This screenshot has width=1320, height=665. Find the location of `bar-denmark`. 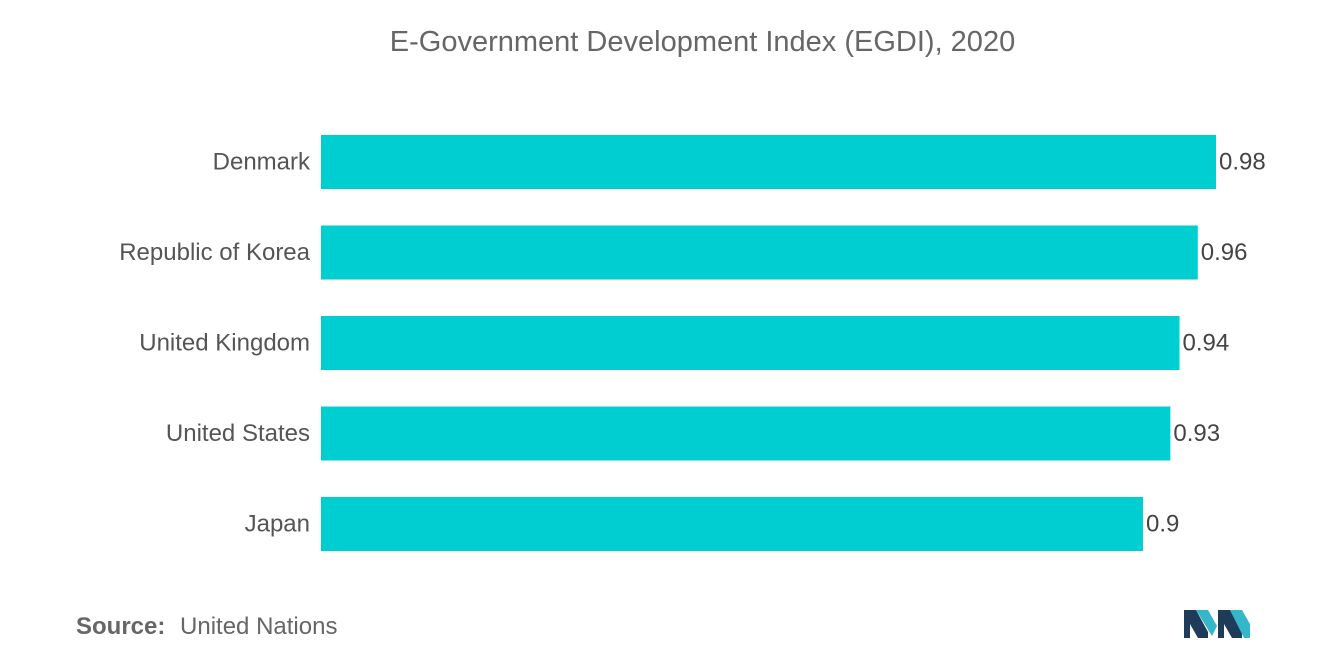

bar-denmark is located at coordinates (769, 162).